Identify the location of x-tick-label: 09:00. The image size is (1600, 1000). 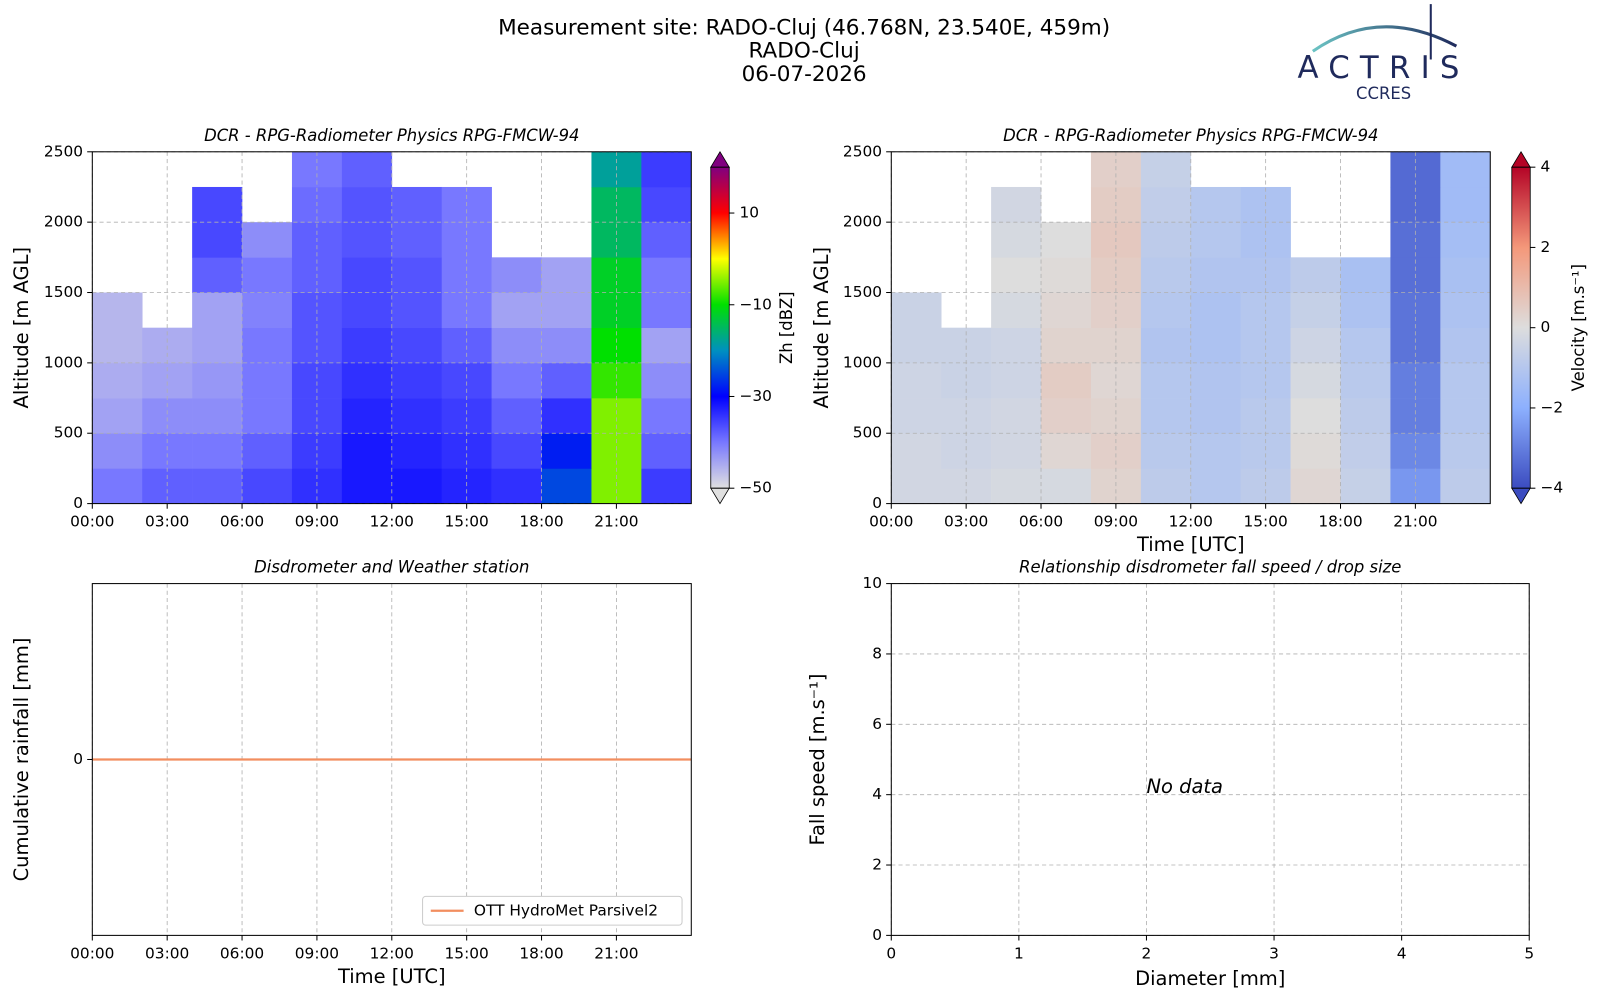
(1116, 522).